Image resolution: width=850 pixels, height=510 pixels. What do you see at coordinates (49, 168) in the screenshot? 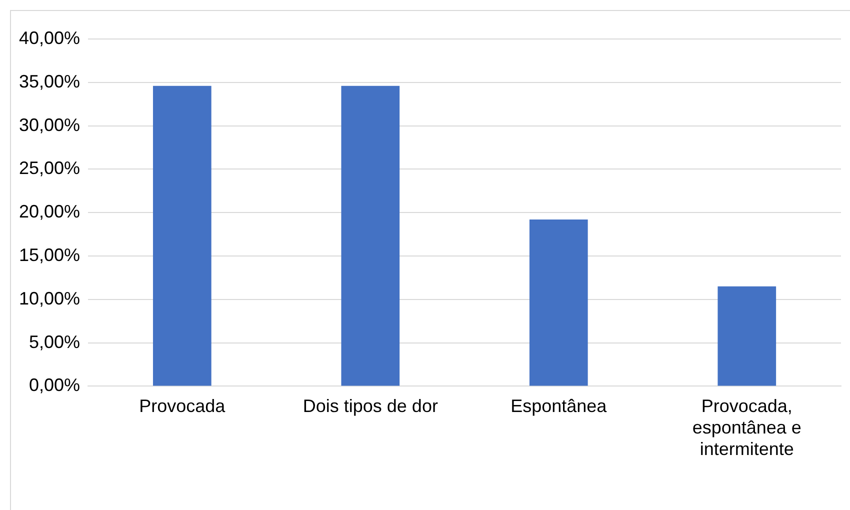
I see `y-tick-label: 25,00%` at bounding box center [49, 168].